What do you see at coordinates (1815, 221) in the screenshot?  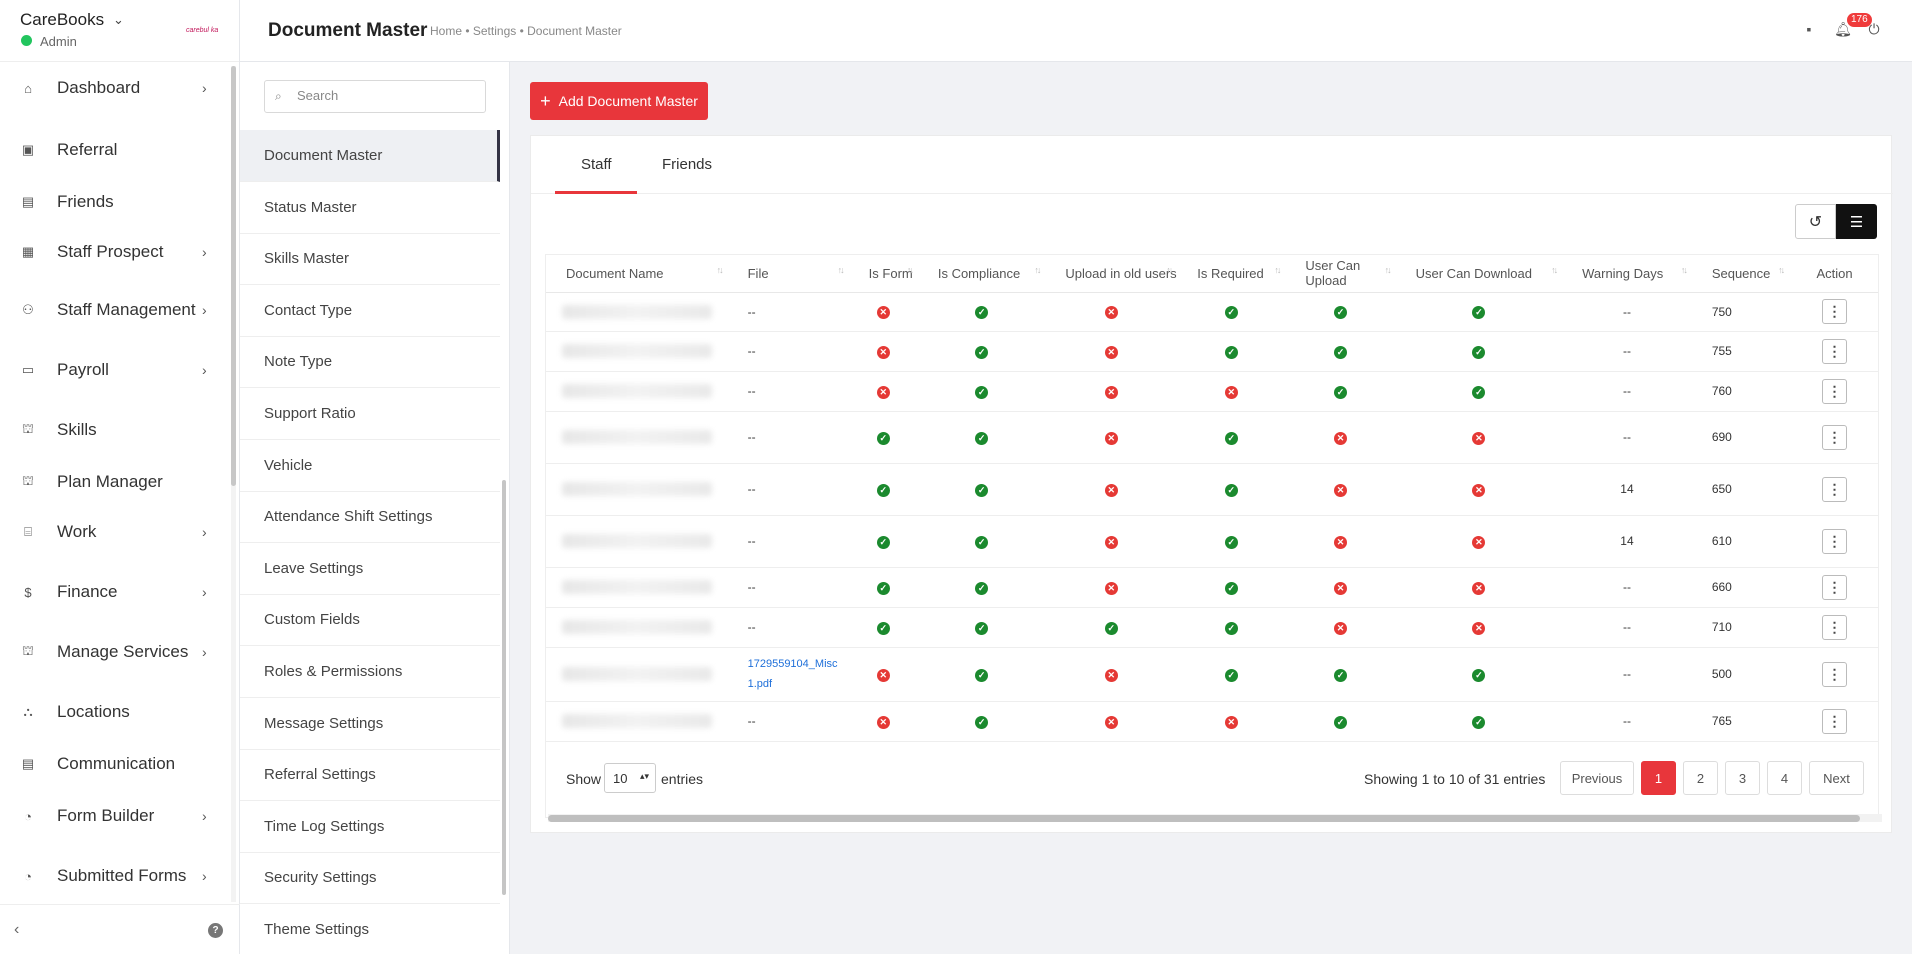 I see `refresh-icon: ↺` at bounding box center [1815, 221].